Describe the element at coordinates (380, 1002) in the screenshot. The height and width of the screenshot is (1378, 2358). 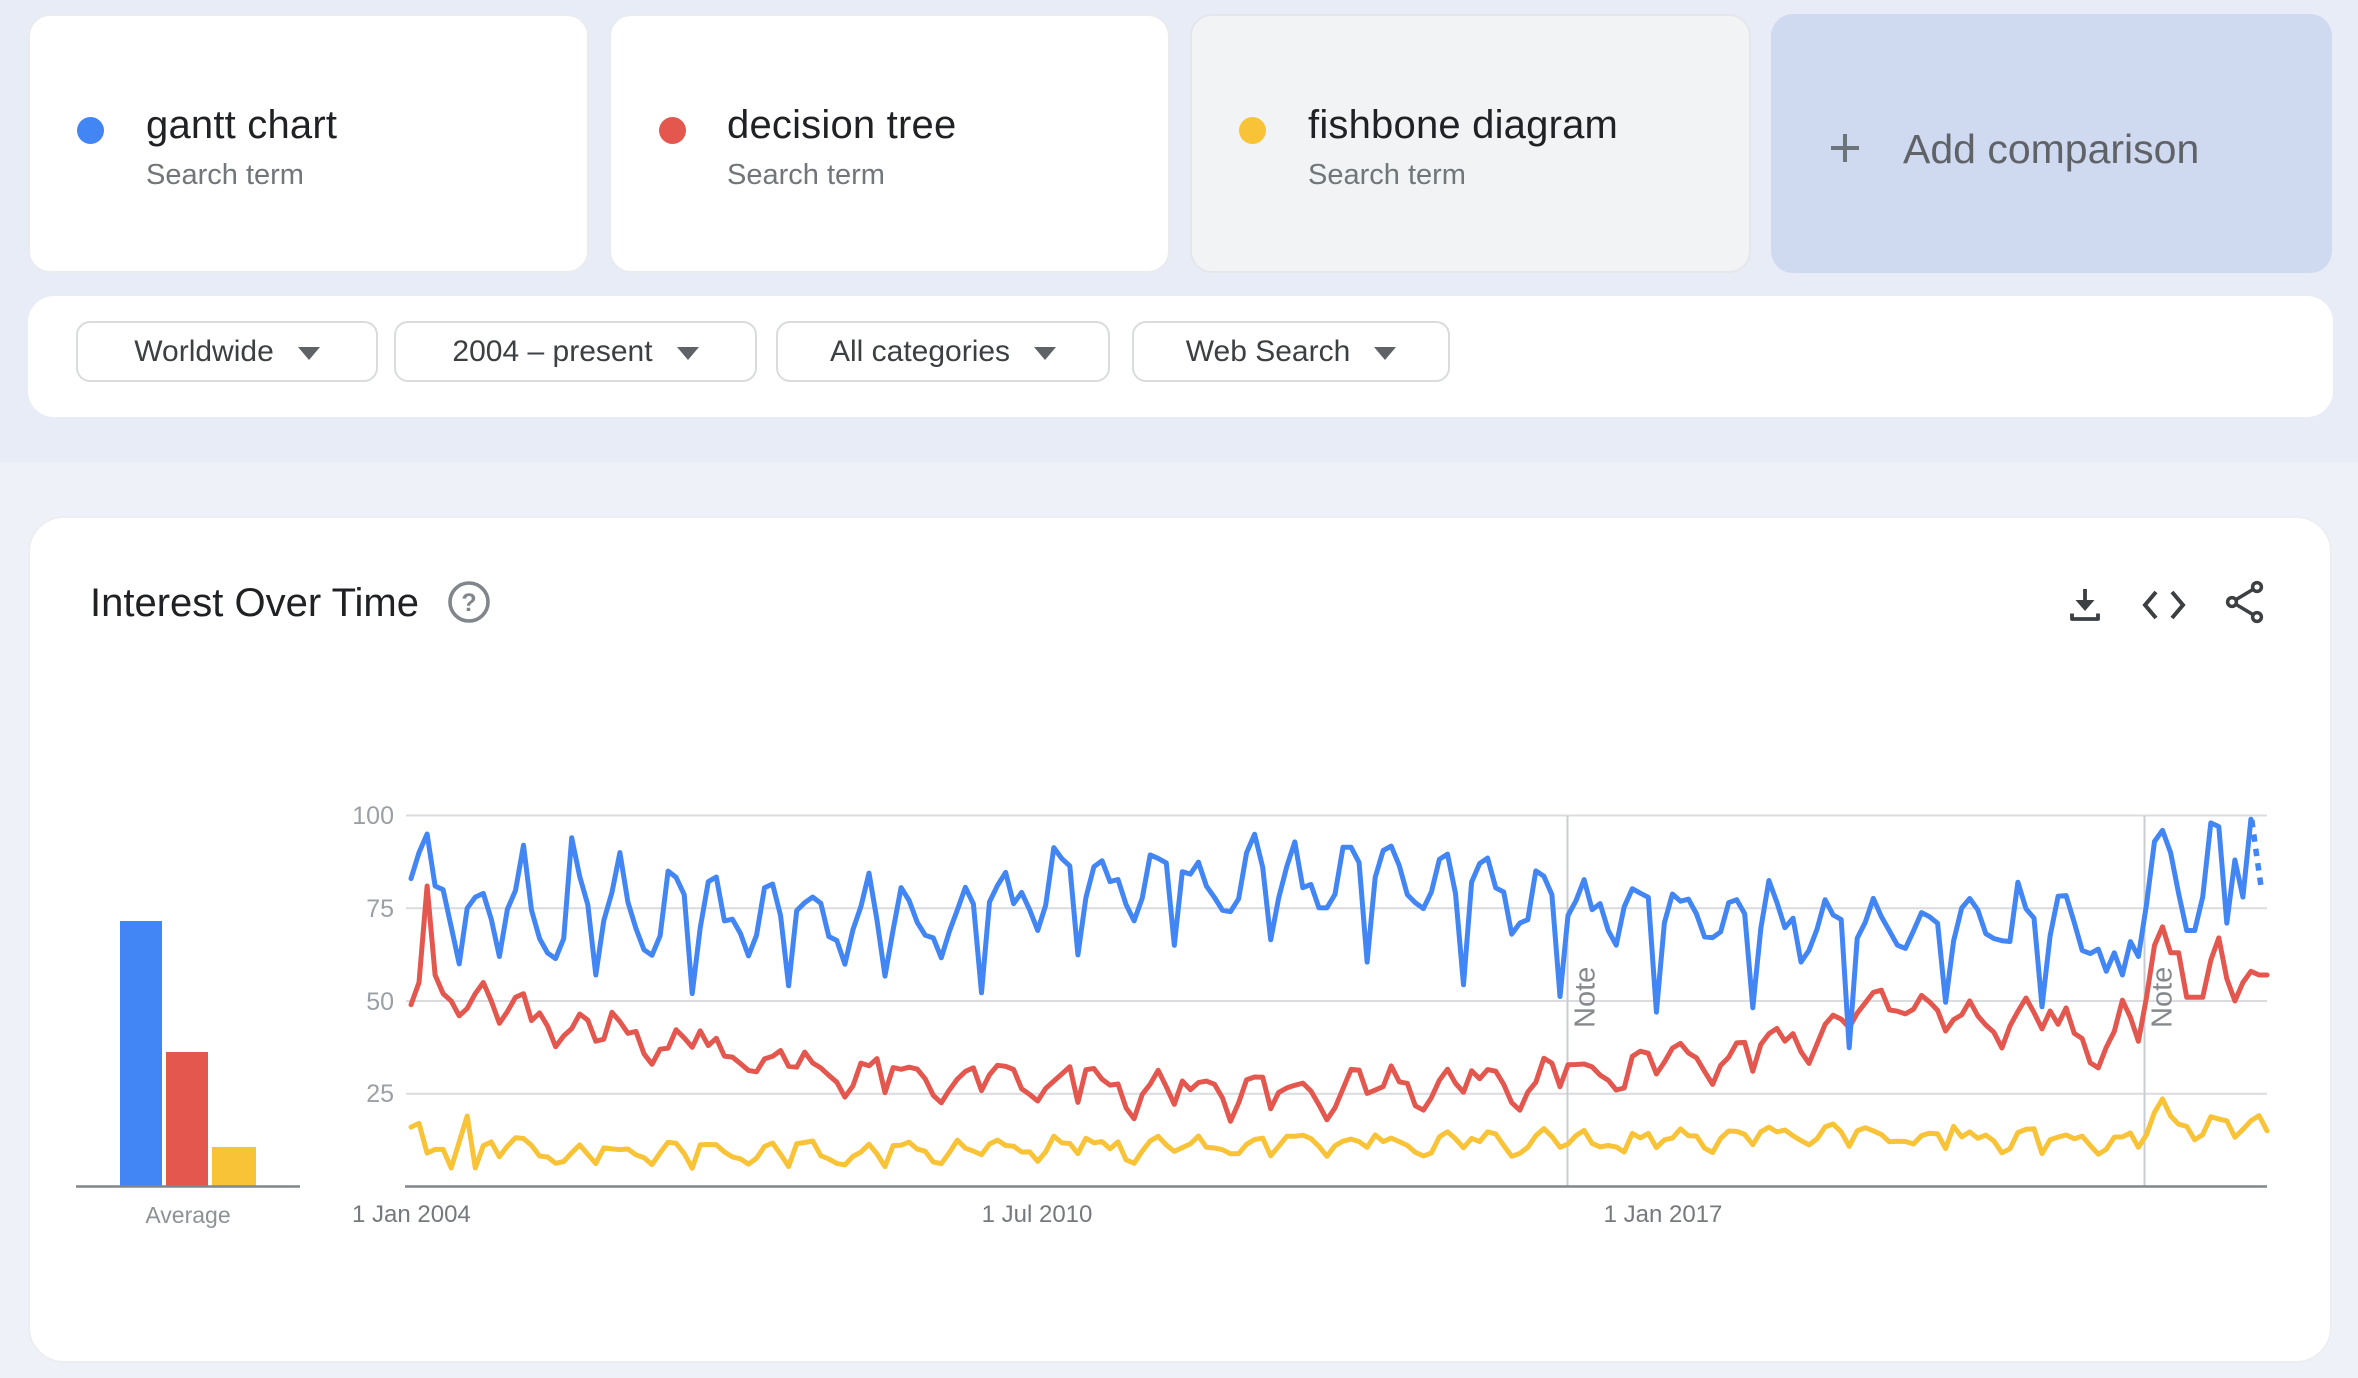
I see `svg-text: 50` at that location.